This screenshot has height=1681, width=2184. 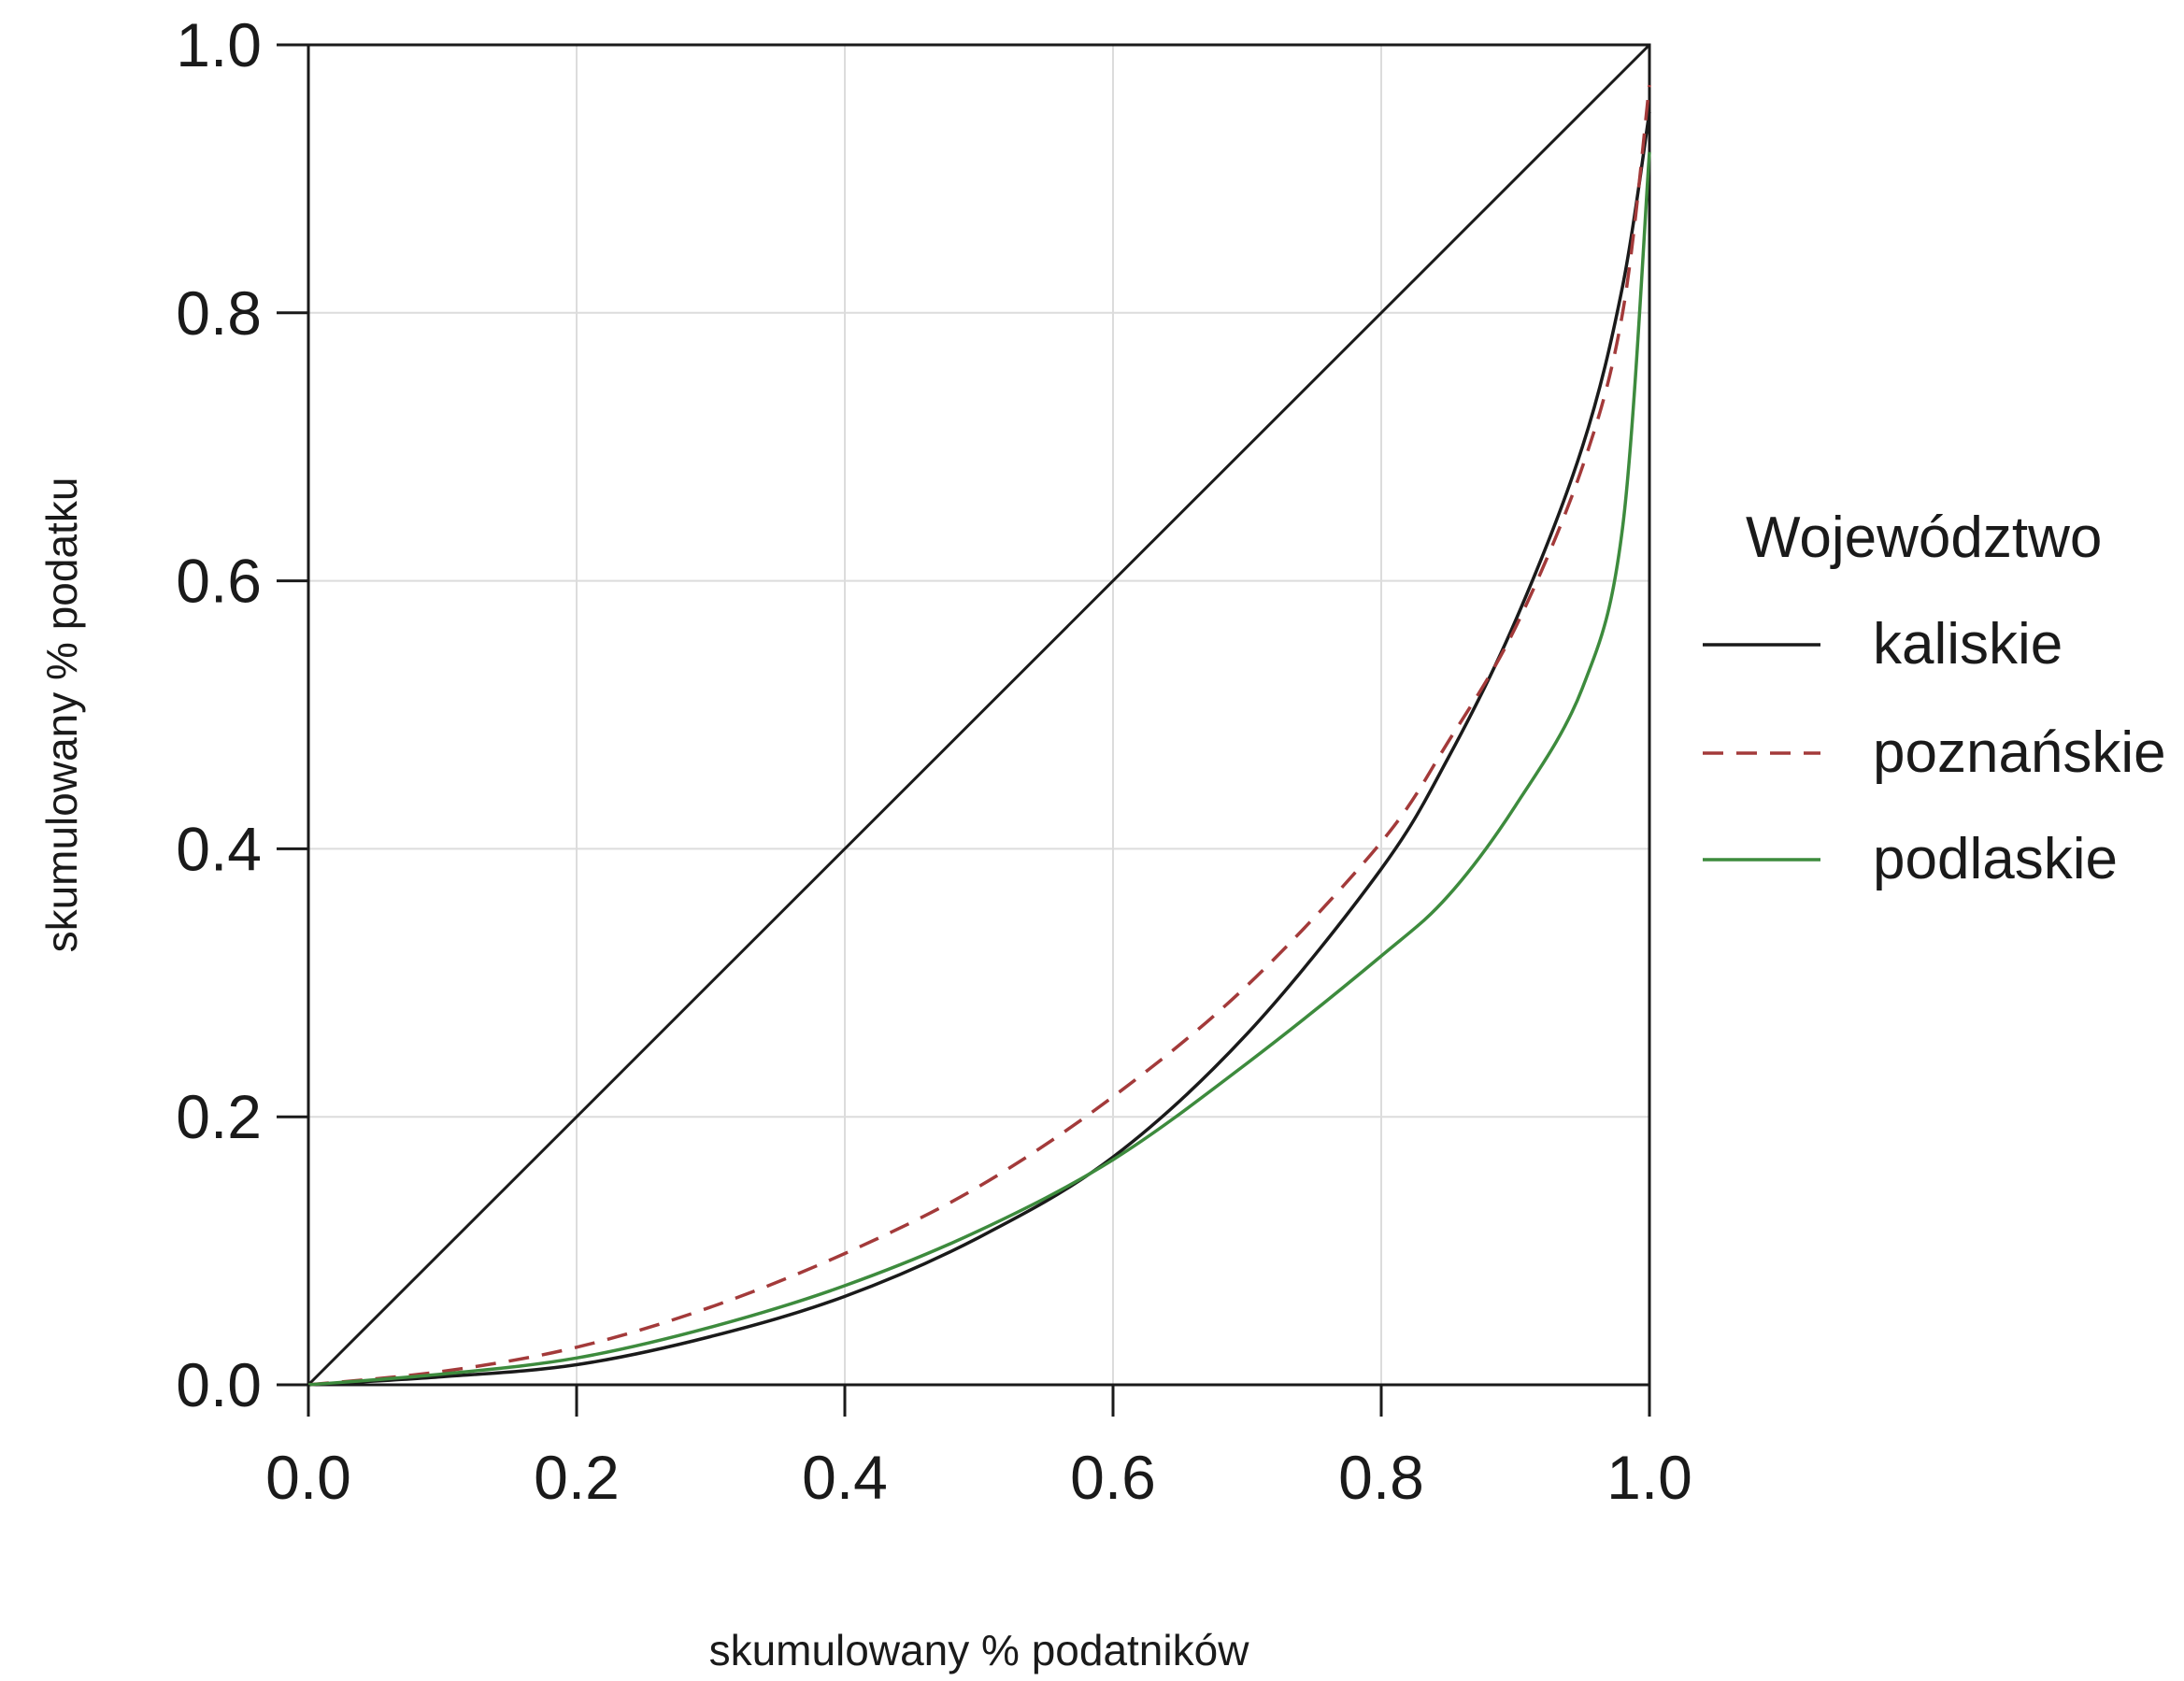 What do you see at coordinates (219, 313) in the screenshot?
I see `y-tick-label-4: 0.8` at bounding box center [219, 313].